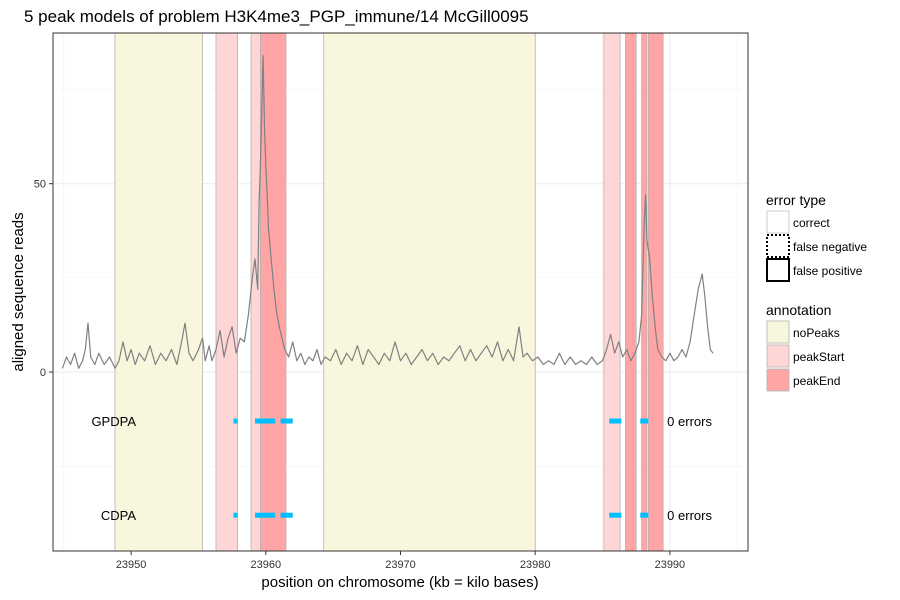  I want to click on legend-annotation-label: noPeaks, so click(816, 333).